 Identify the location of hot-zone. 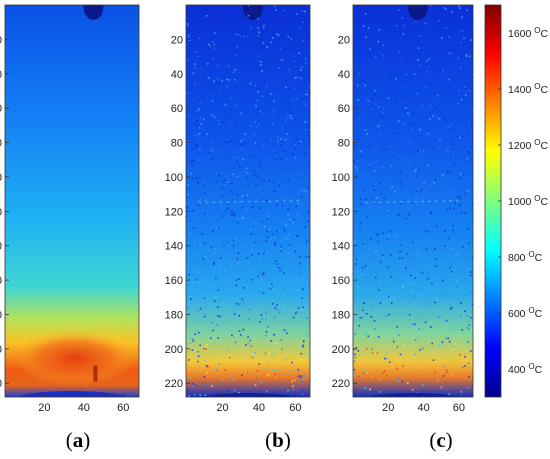
(75, 358).